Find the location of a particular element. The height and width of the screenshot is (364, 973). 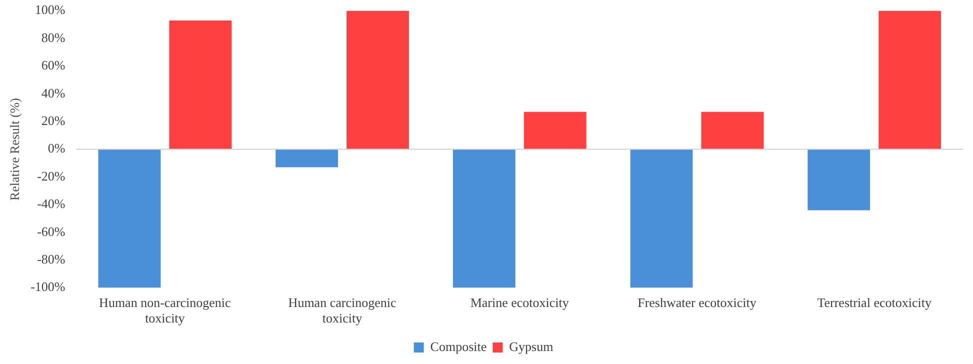

y-tick-label: -80% is located at coordinates (51, 259).